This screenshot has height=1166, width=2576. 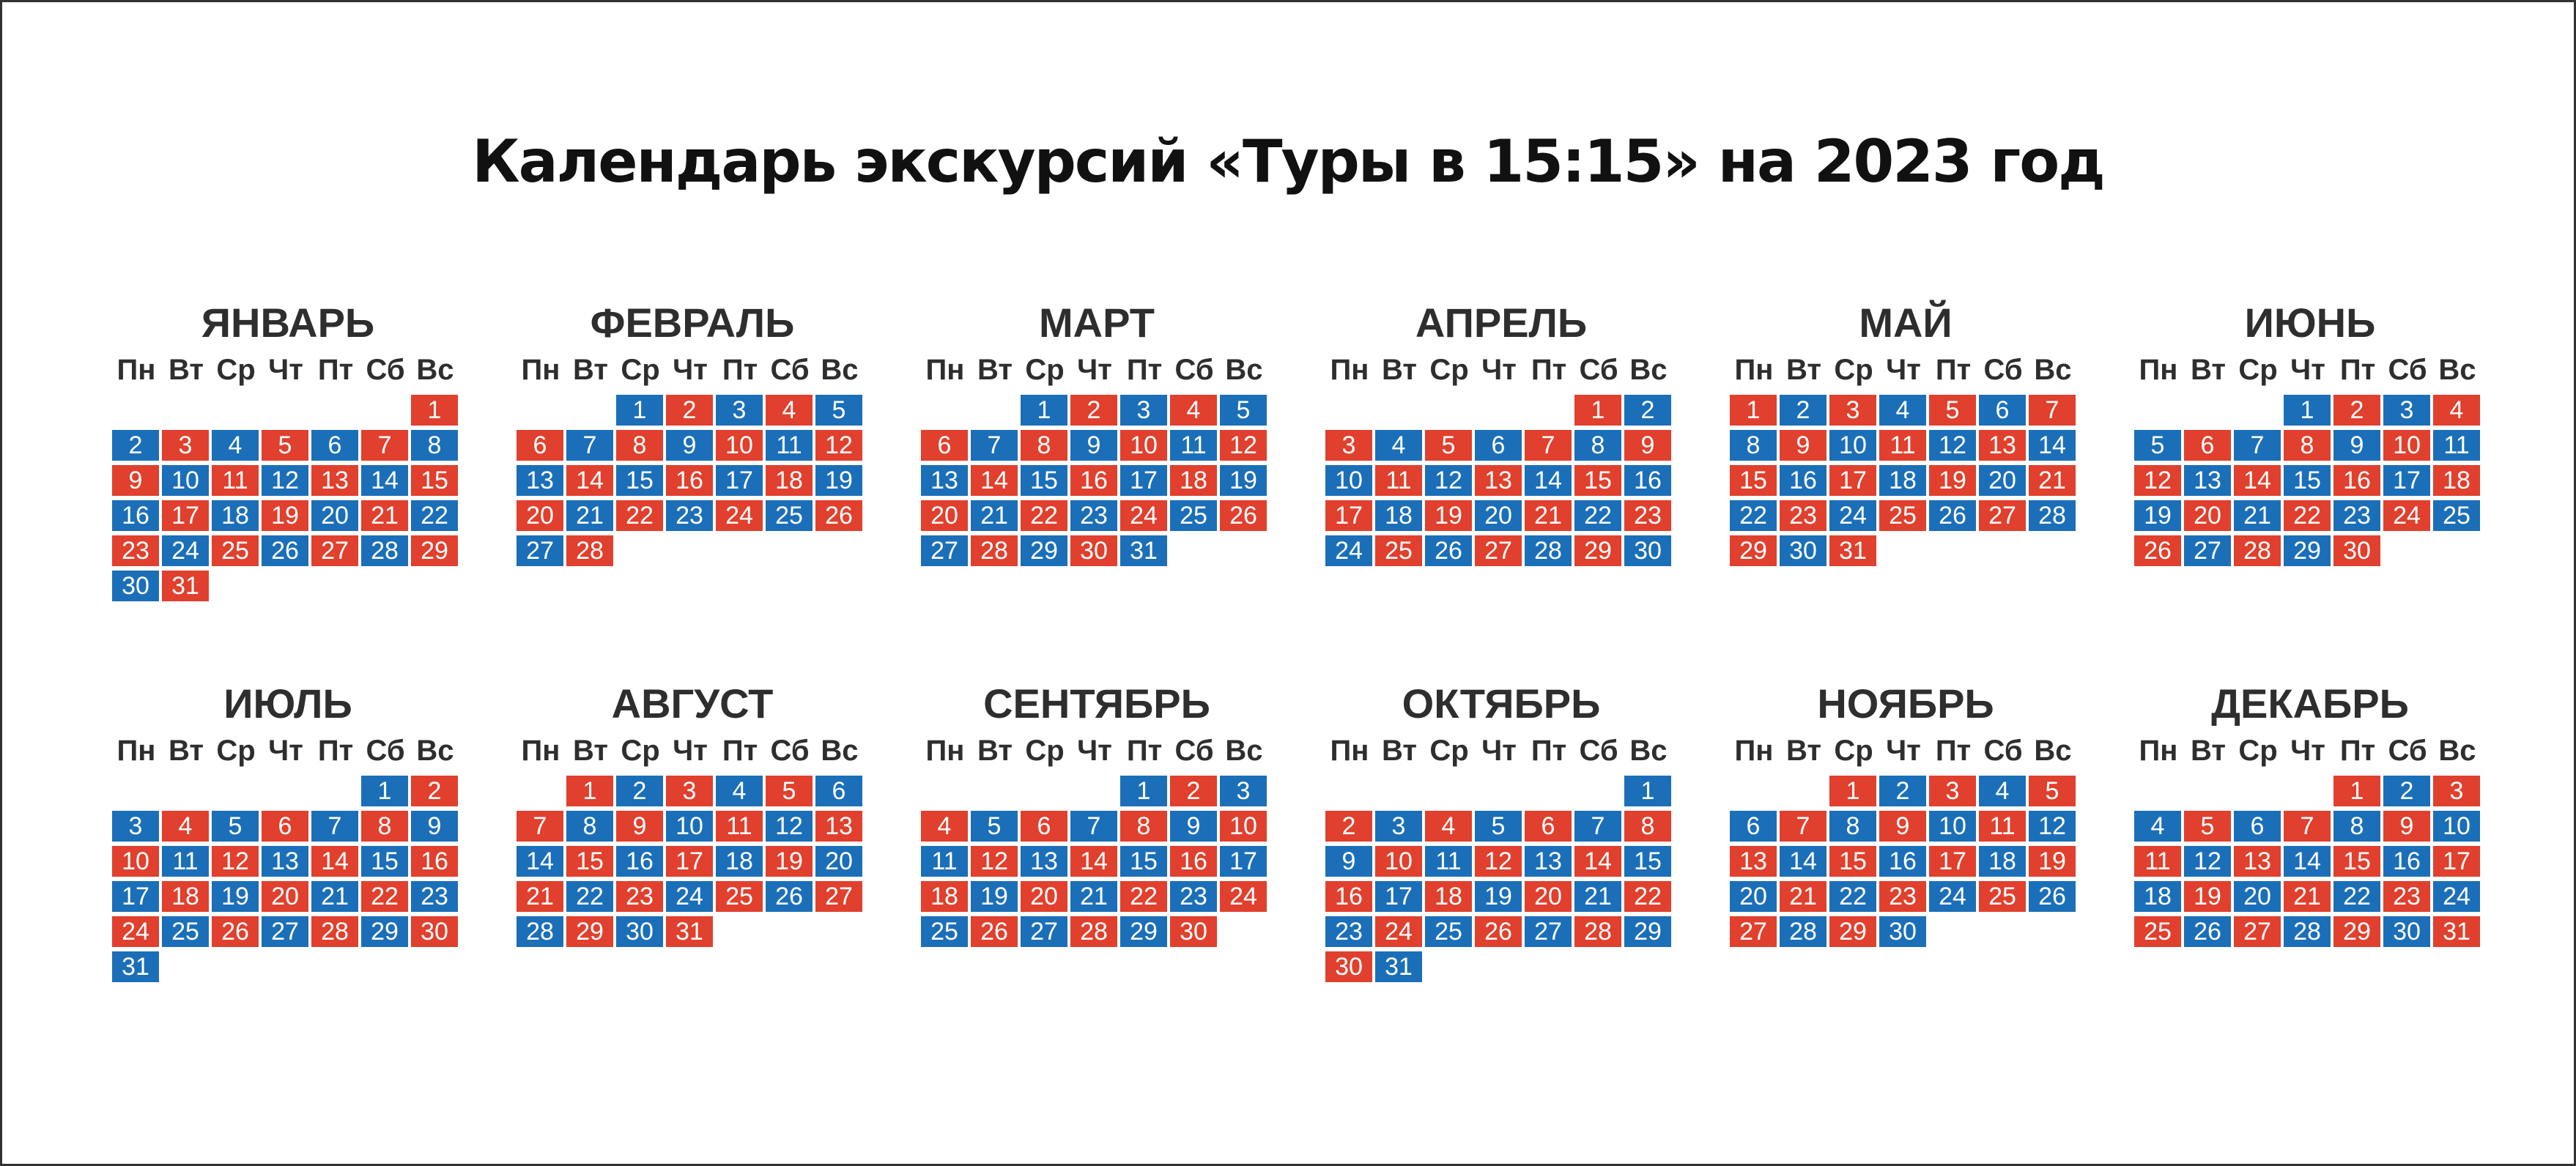 I want to click on day-cell: 29, so click(x=1143, y=931).